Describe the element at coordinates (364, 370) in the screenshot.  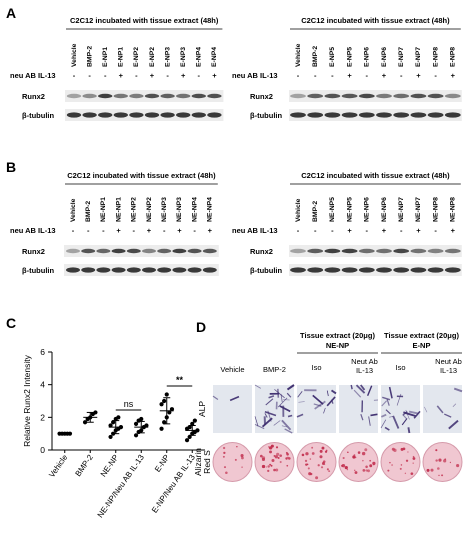
I see `column-label: IL-13` at that location.